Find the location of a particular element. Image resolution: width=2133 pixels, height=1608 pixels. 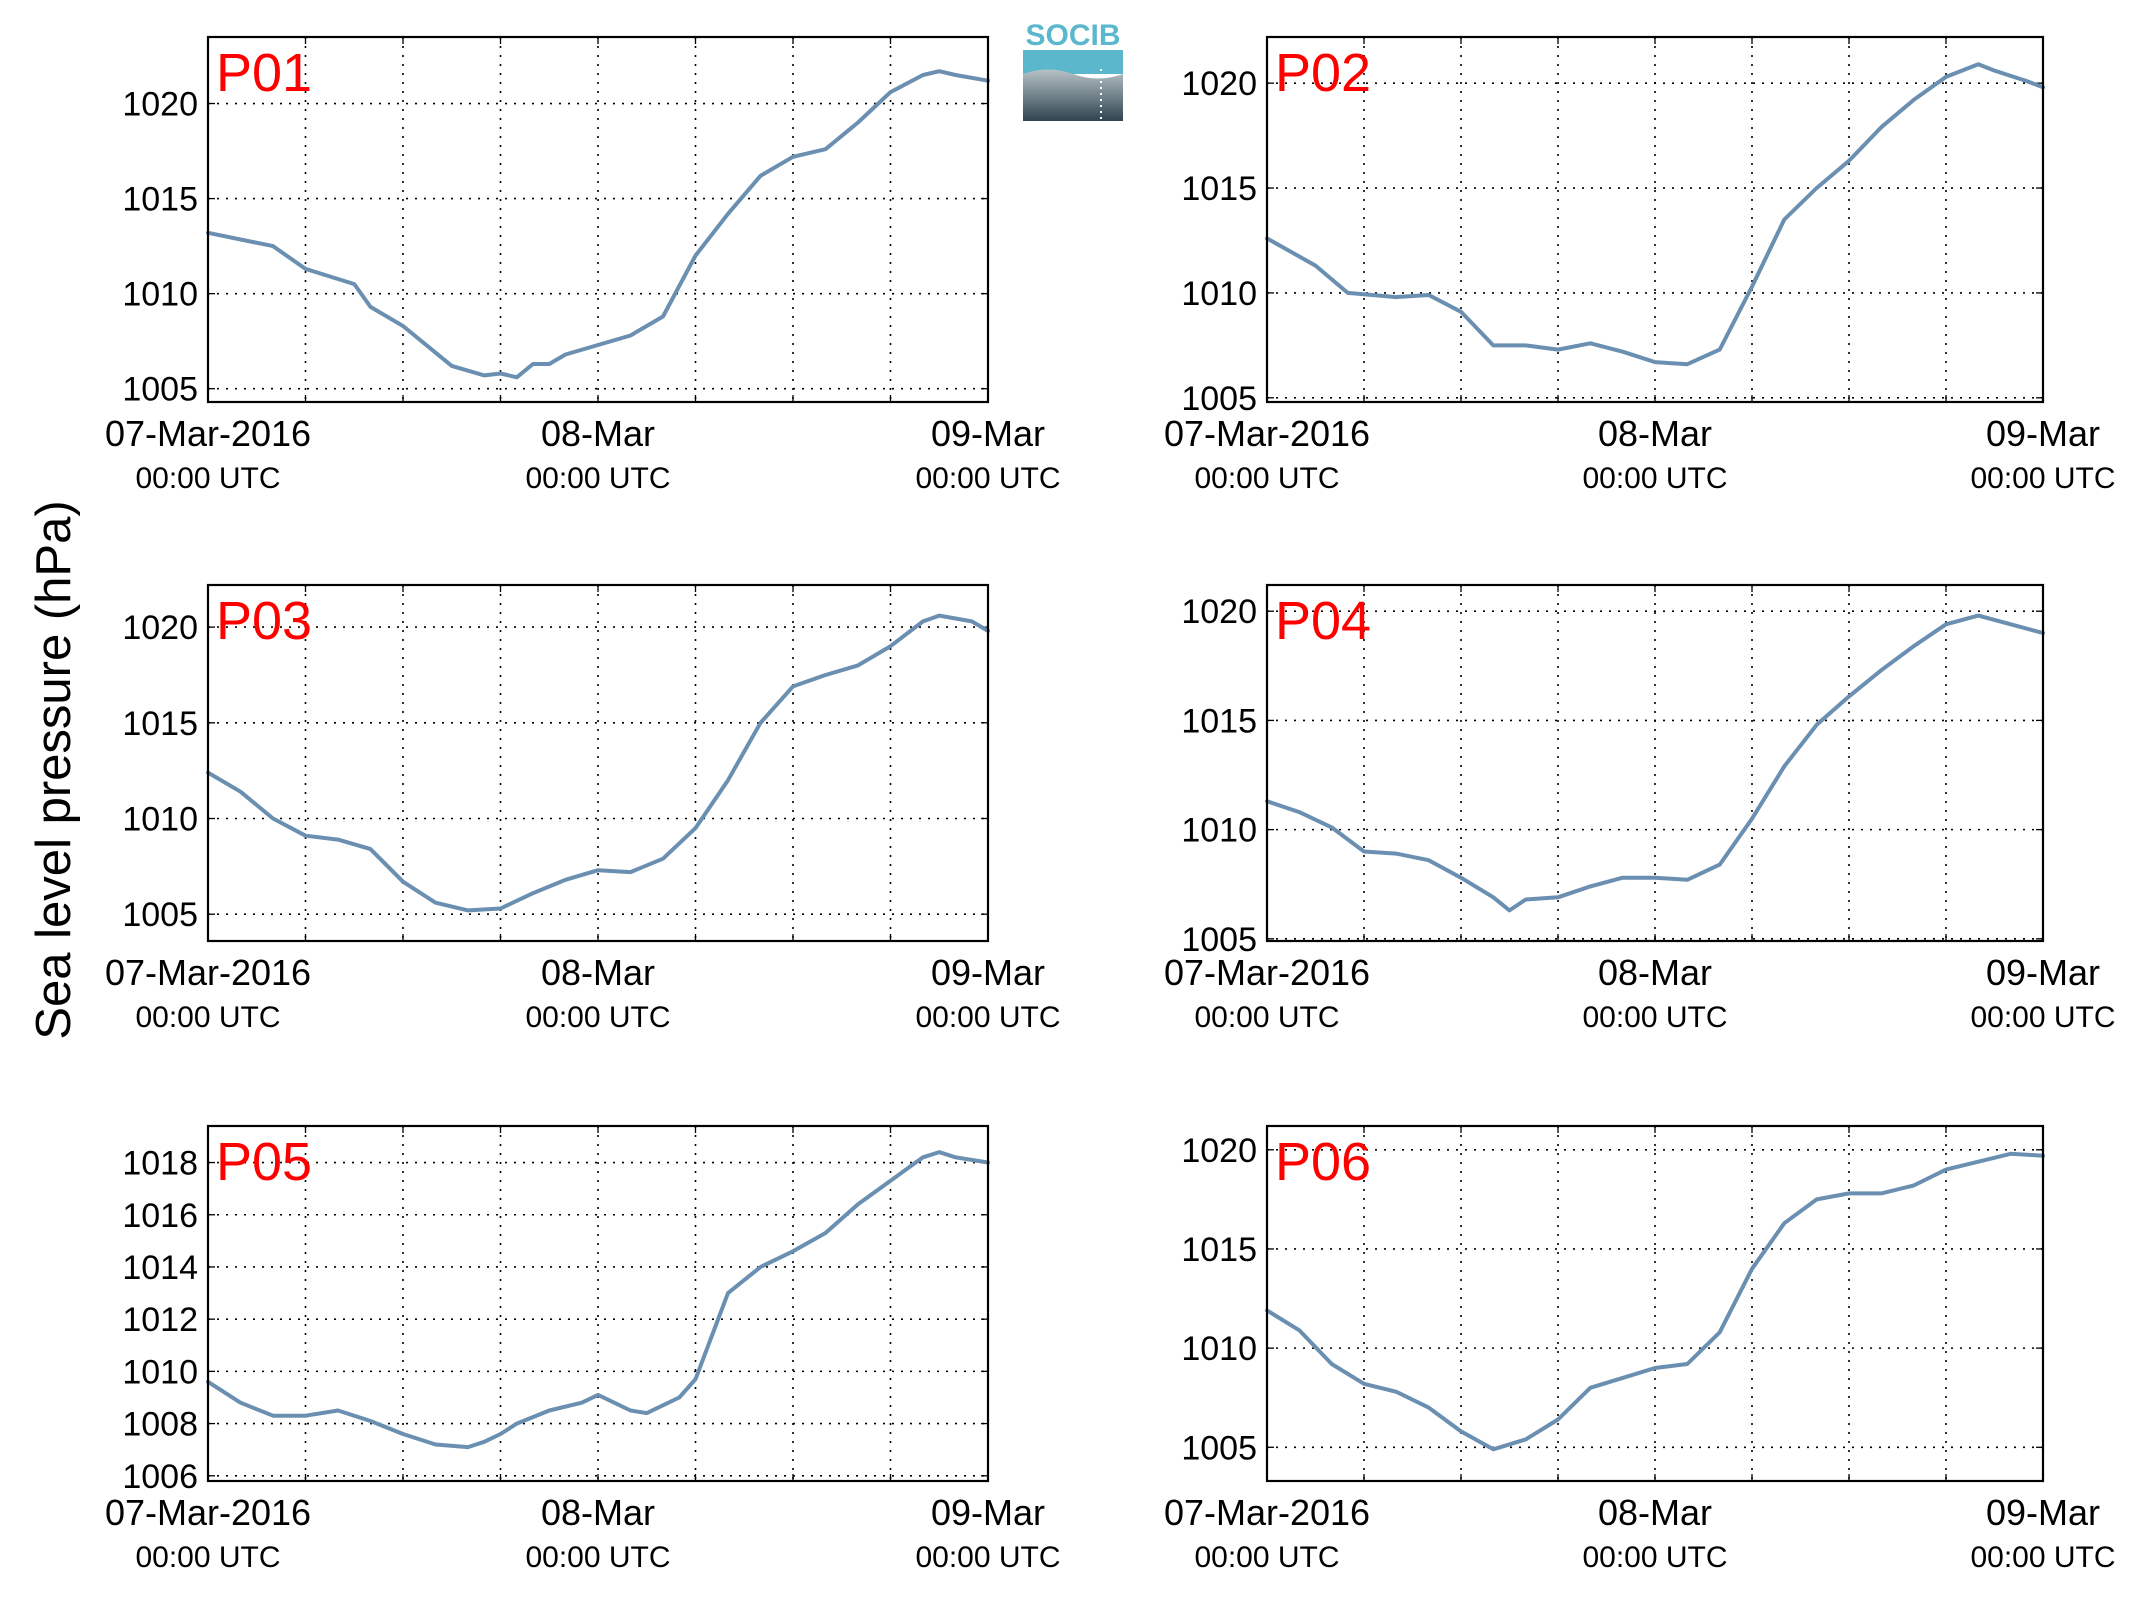

logo-wave is located at coordinates (1073, 95).